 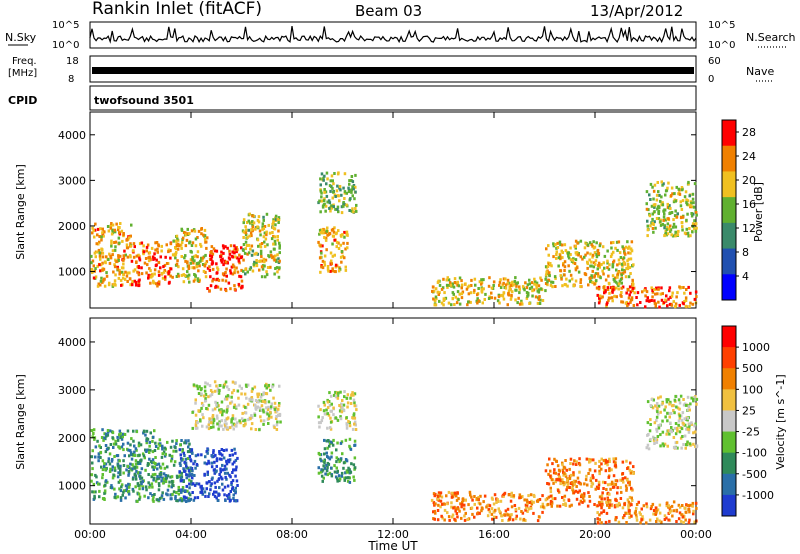 What do you see at coordinates (749, 180) in the screenshot?
I see `colorbar-tick-label: 20` at bounding box center [749, 180].